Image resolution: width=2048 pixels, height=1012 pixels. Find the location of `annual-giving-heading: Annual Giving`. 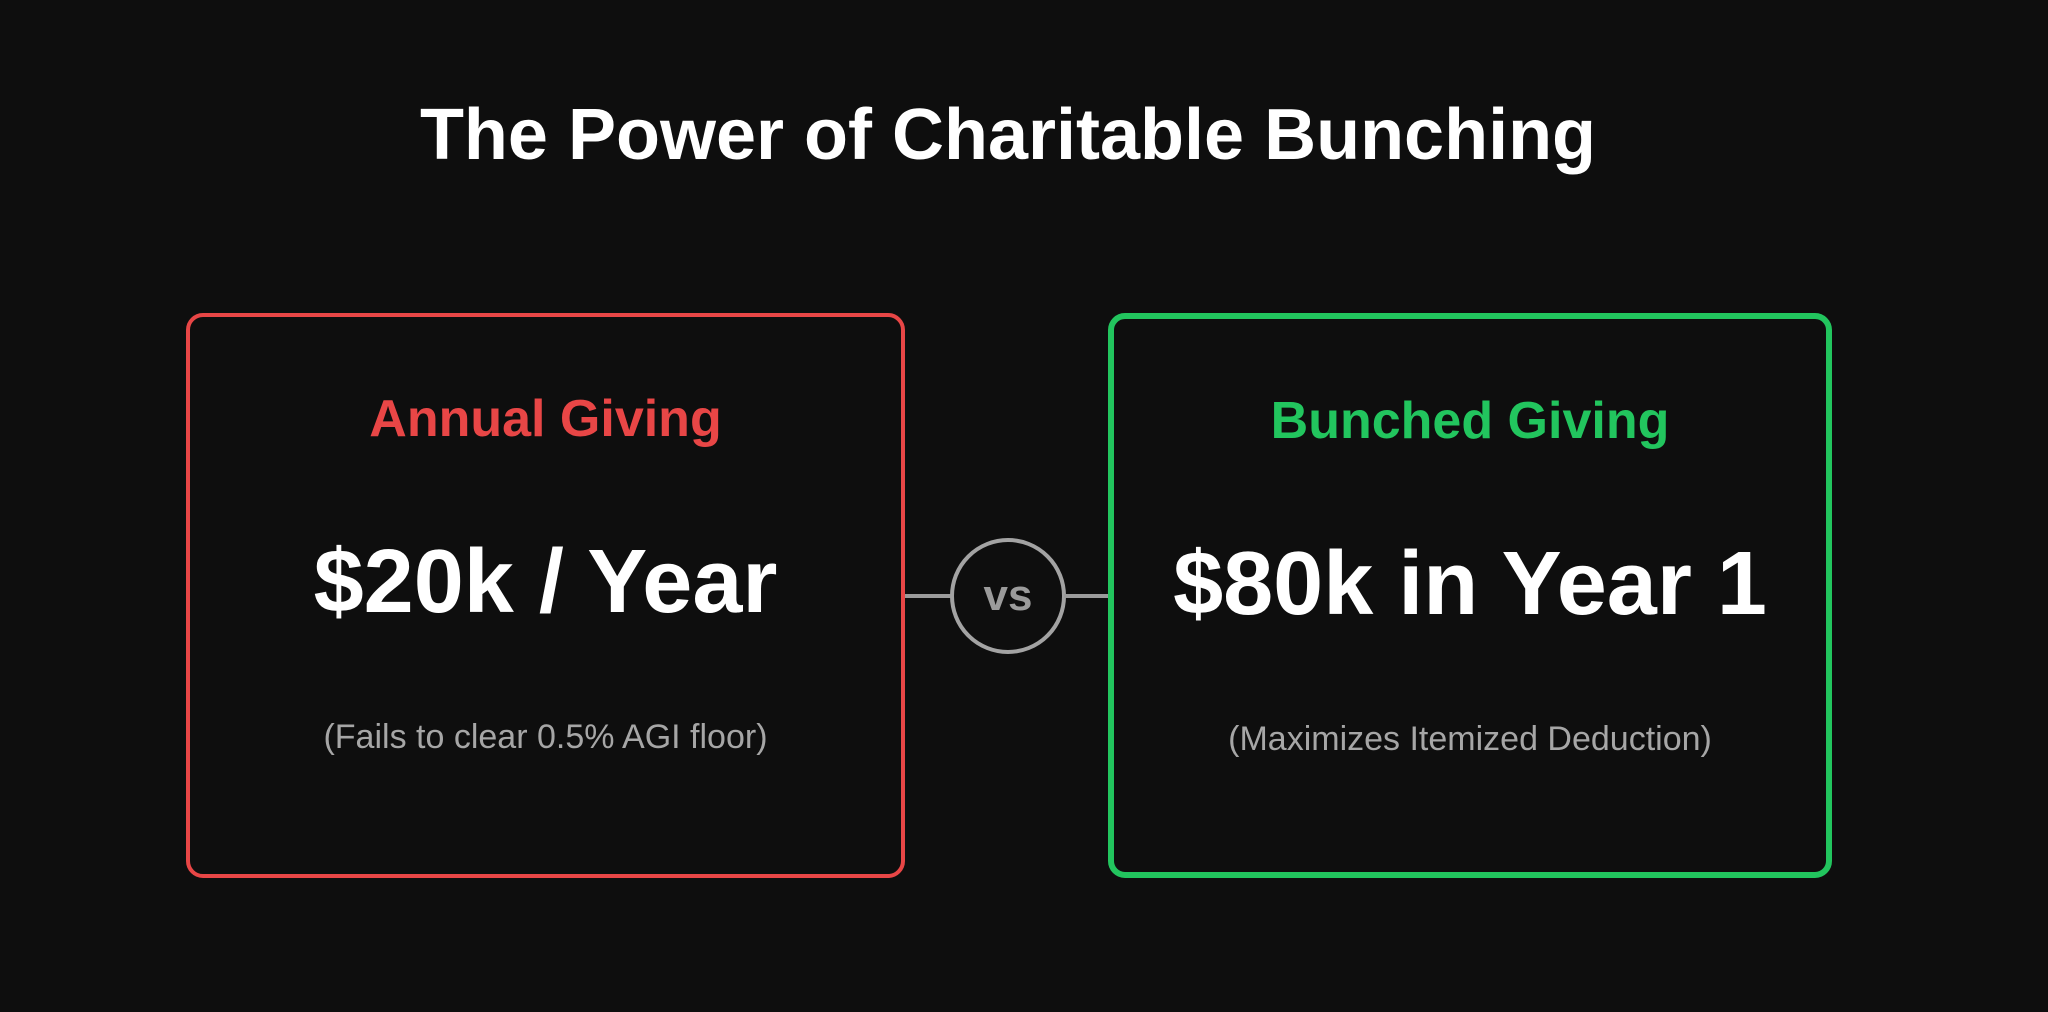

annual-giving-heading: Annual Giving is located at coordinates (545, 419).